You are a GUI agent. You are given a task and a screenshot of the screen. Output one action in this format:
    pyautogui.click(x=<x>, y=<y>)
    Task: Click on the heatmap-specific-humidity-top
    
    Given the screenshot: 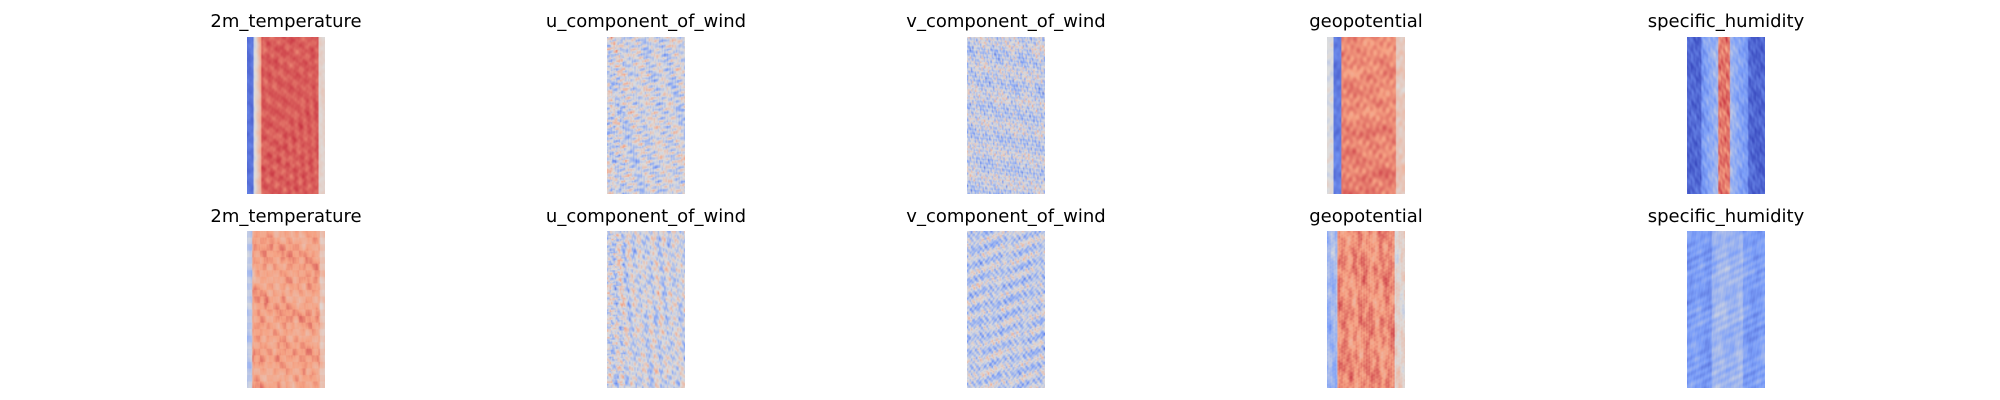 What is the action you would take?
    pyautogui.click(x=1726, y=115)
    